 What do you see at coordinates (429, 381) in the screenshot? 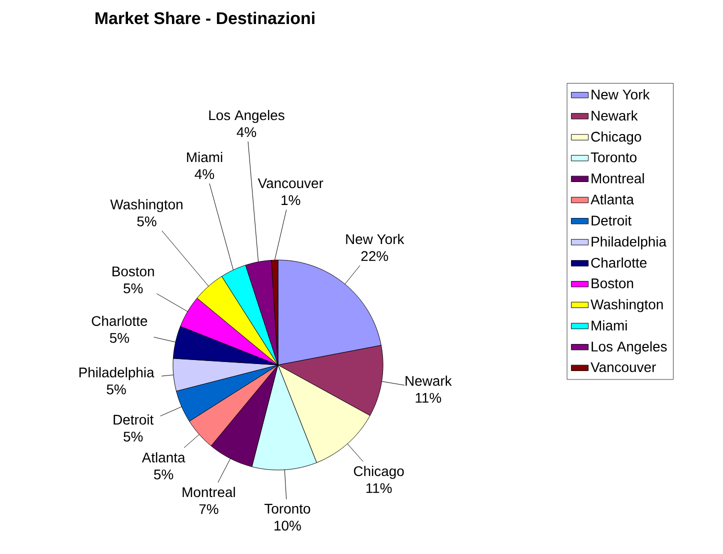
I see `slice-label: Newark` at bounding box center [429, 381].